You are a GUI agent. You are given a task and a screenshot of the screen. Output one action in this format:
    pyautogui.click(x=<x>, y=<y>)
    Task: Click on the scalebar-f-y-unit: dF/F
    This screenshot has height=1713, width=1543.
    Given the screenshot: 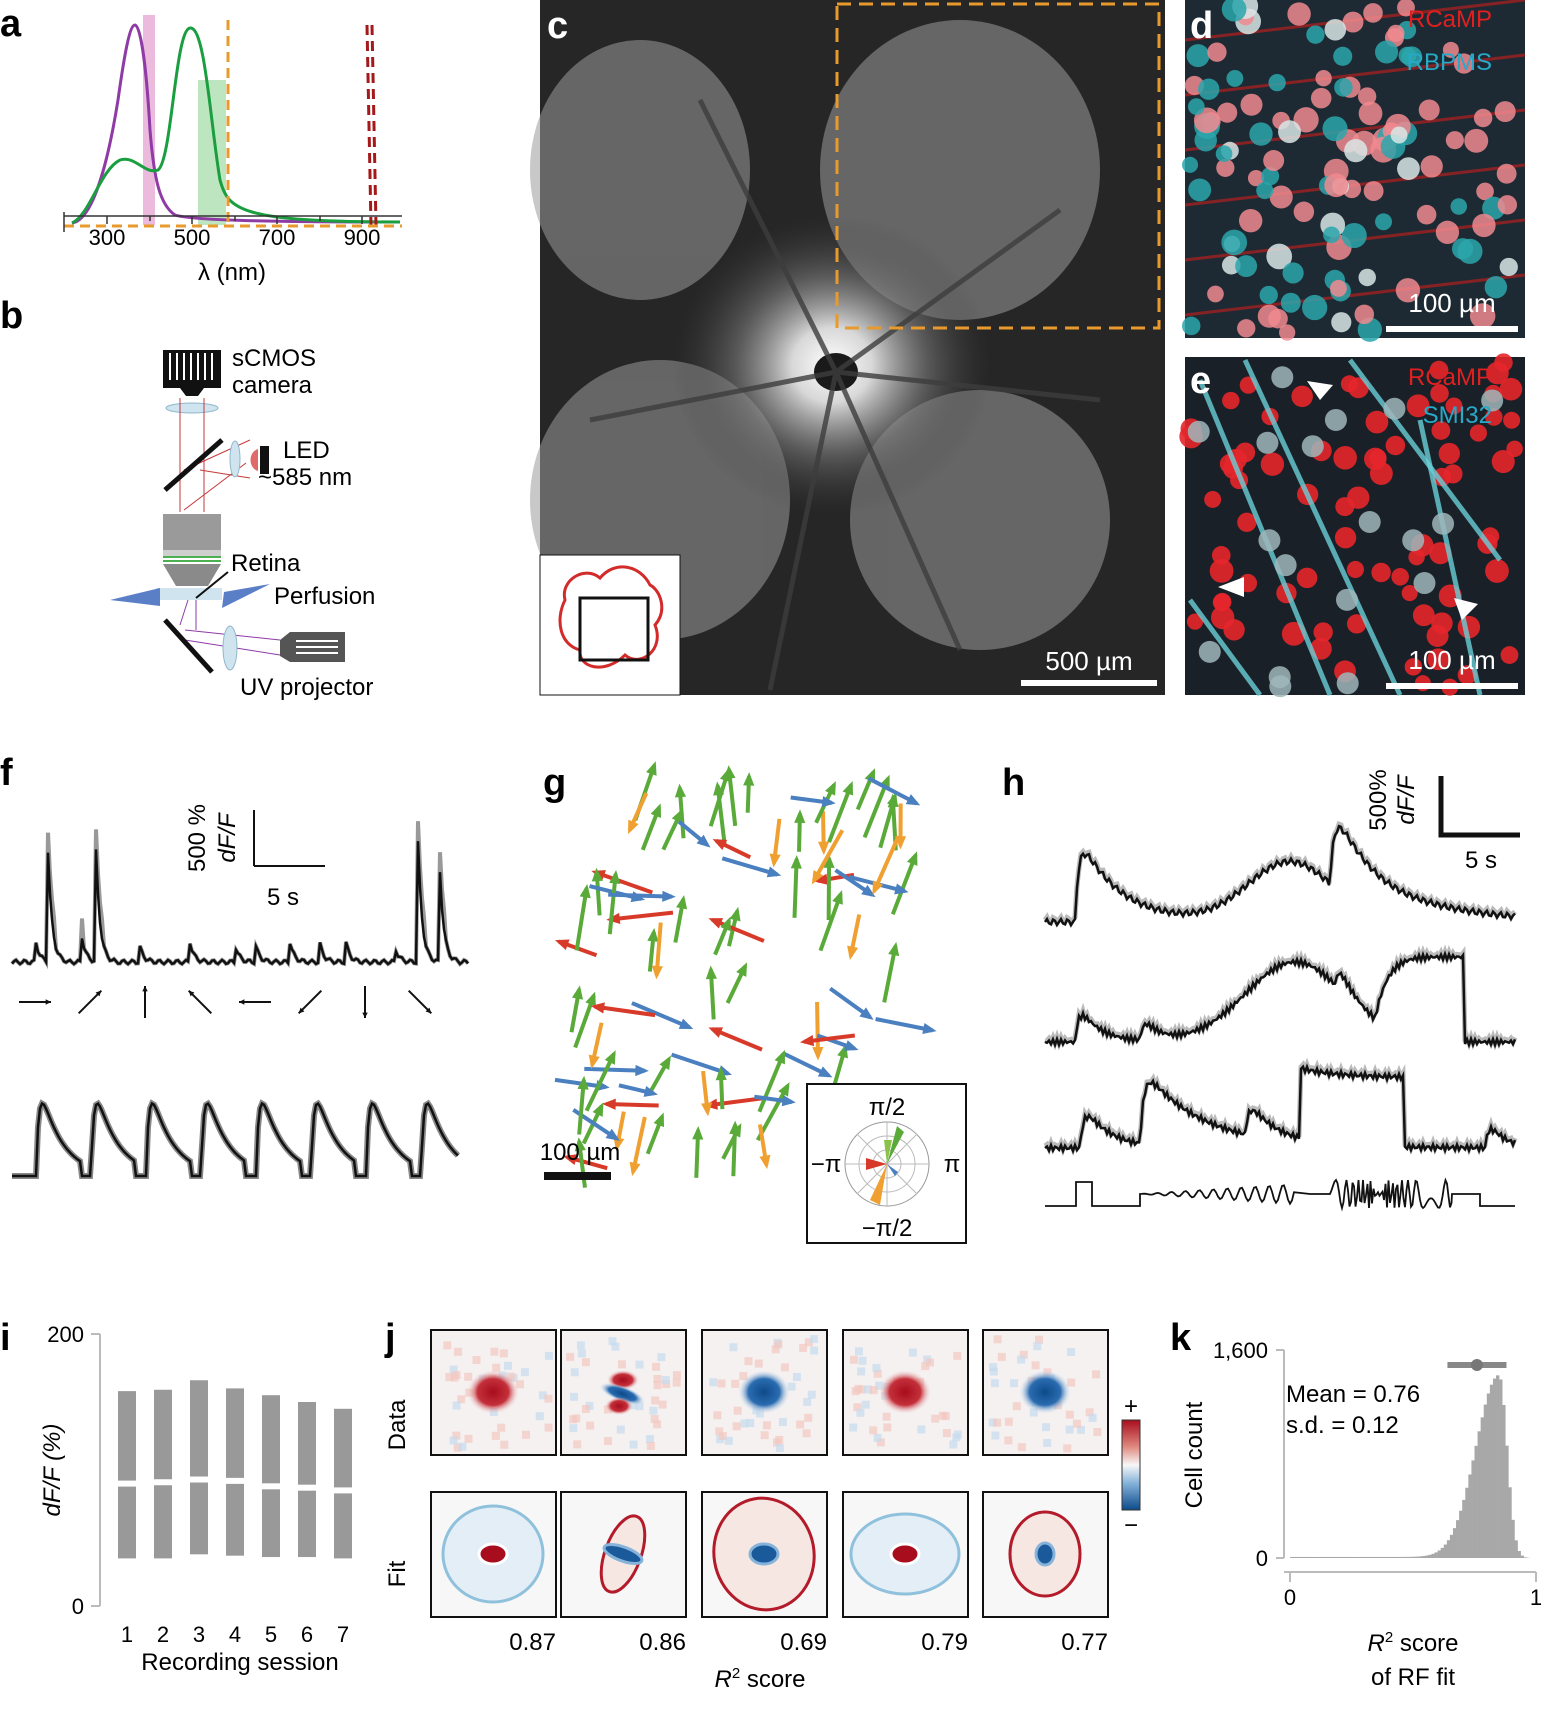 What is the action you would take?
    pyautogui.click(x=227, y=837)
    